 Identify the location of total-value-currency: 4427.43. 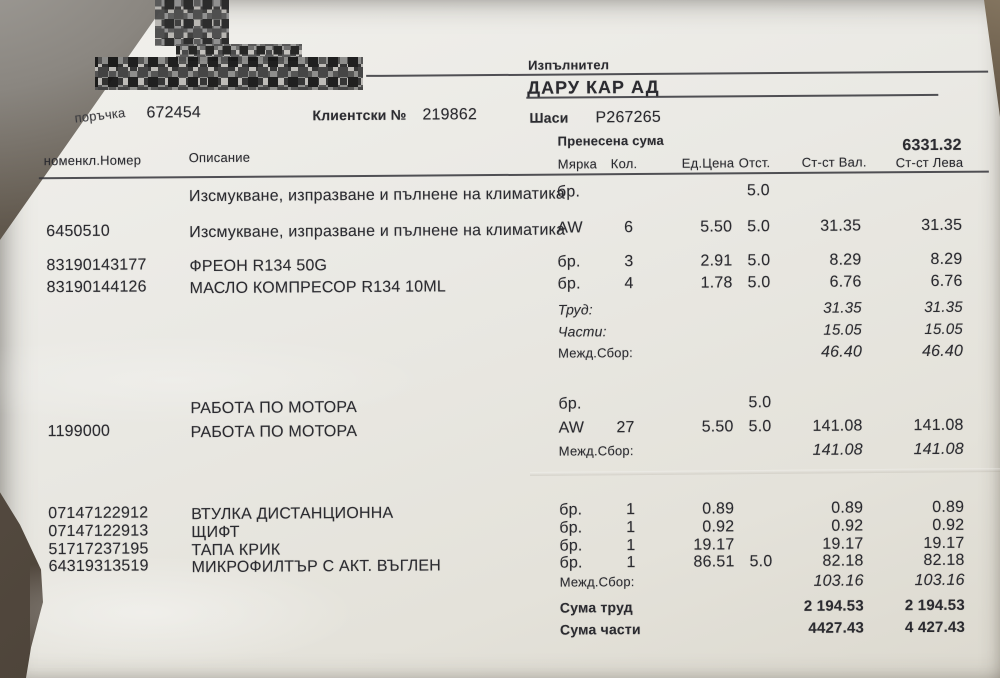
(836, 628).